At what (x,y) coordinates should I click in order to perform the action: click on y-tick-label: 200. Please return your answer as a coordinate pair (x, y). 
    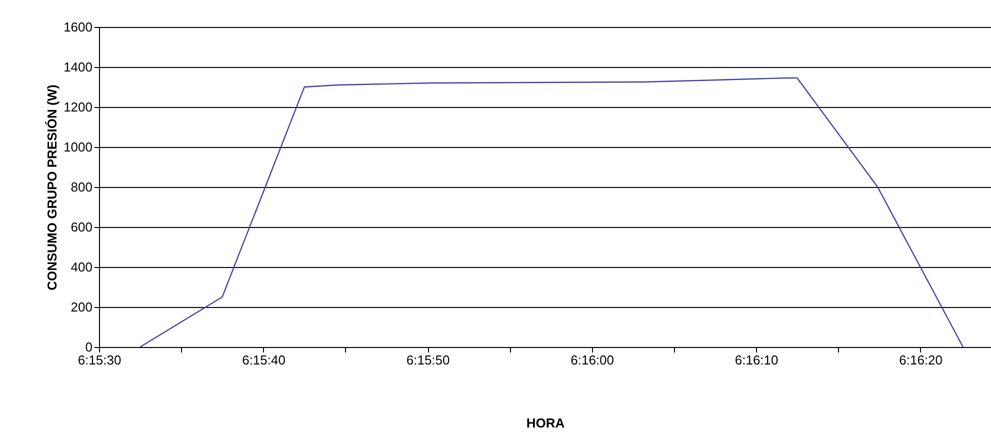
    Looking at the image, I should click on (81, 307).